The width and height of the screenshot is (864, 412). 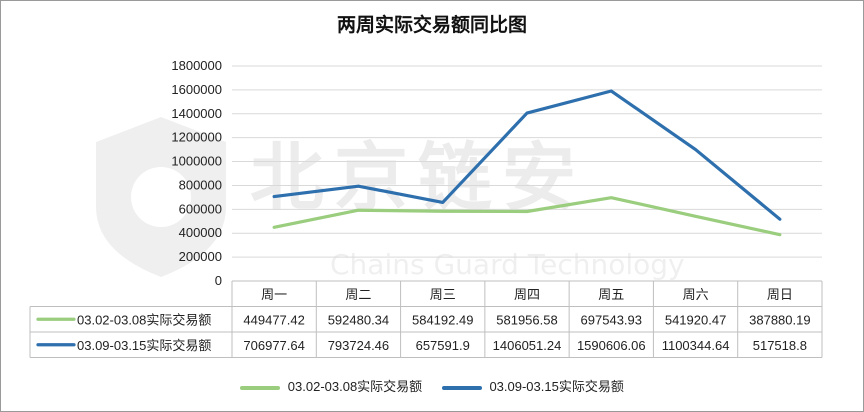 What do you see at coordinates (196, 89) in the screenshot?
I see `y-tick-label-8: 1600000` at bounding box center [196, 89].